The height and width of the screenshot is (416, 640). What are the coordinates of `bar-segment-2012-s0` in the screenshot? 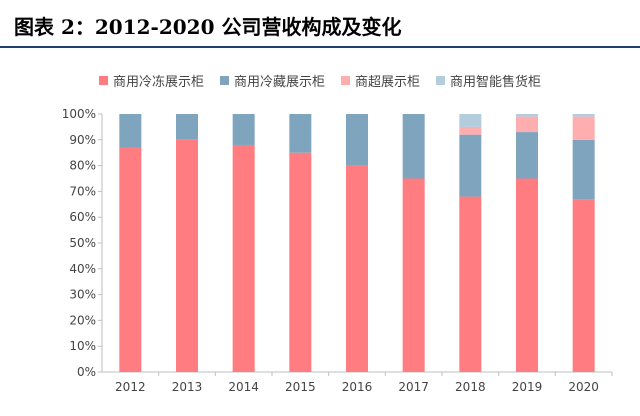 It's located at (130, 259).